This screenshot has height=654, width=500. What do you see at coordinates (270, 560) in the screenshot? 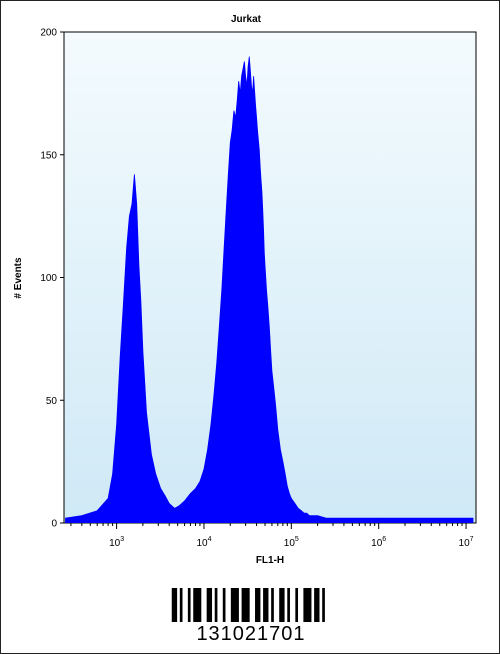
I see `x-axis-label: FL1-H` at bounding box center [270, 560].